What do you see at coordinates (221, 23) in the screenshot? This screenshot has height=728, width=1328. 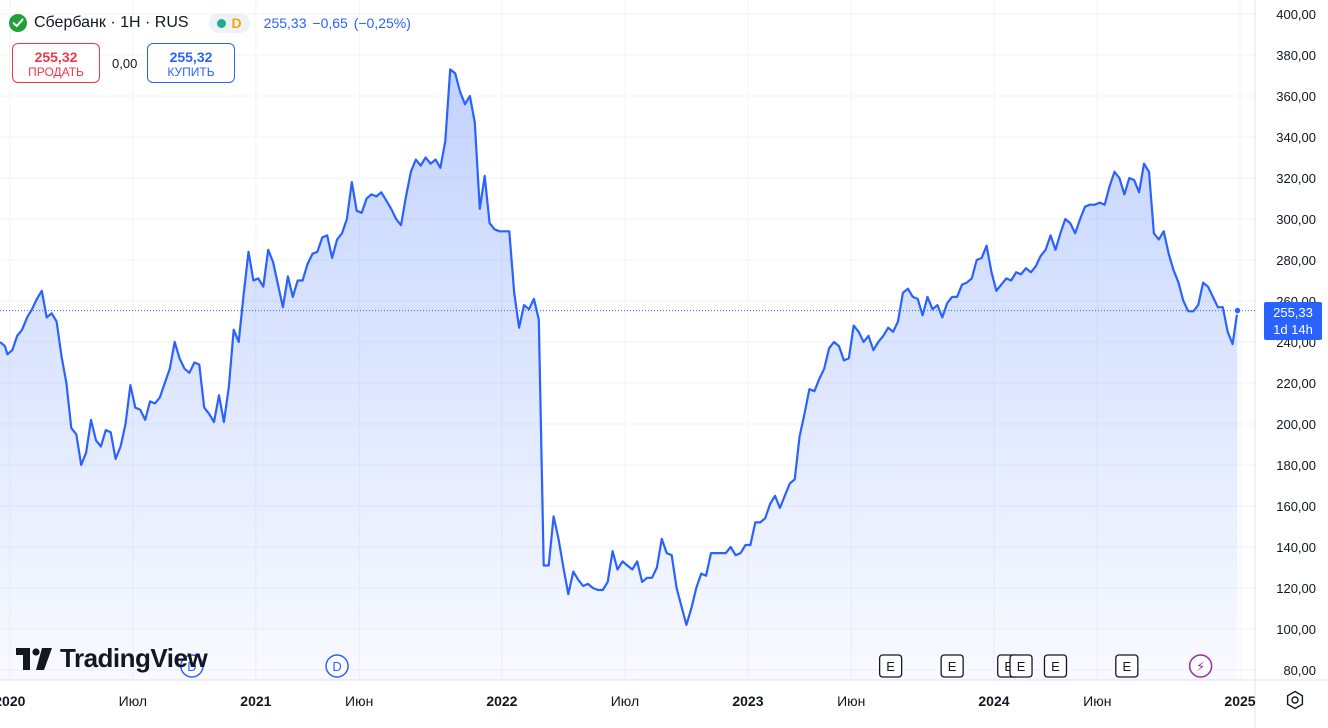 I see `market-open-dot-icon` at bounding box center [221, 23].